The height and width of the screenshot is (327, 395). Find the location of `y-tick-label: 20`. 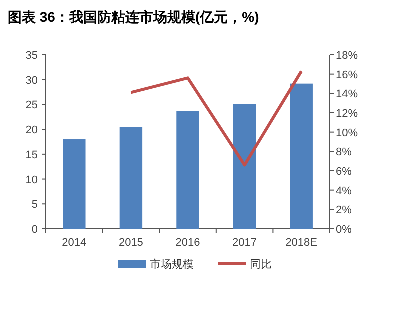

y-tick-label: 20 is located at coordinates (32, 130).